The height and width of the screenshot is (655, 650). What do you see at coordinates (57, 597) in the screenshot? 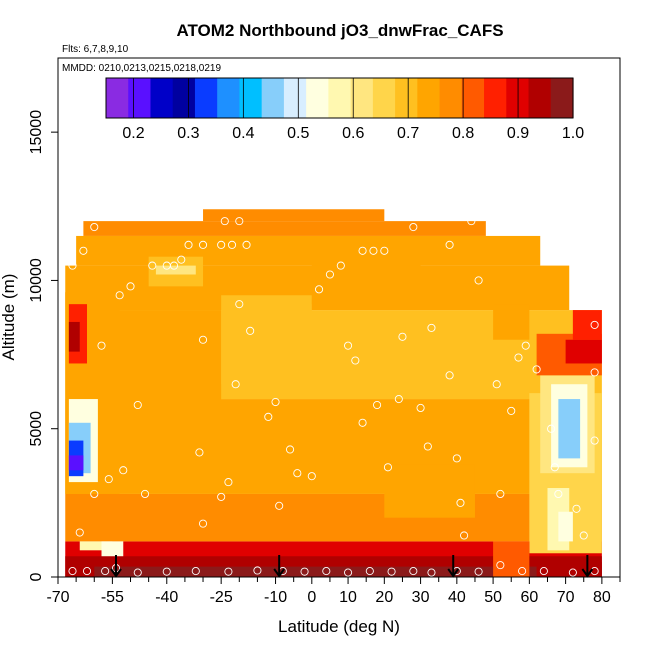
I see `x-tick-label: -70` at bounding box center [57, 597].